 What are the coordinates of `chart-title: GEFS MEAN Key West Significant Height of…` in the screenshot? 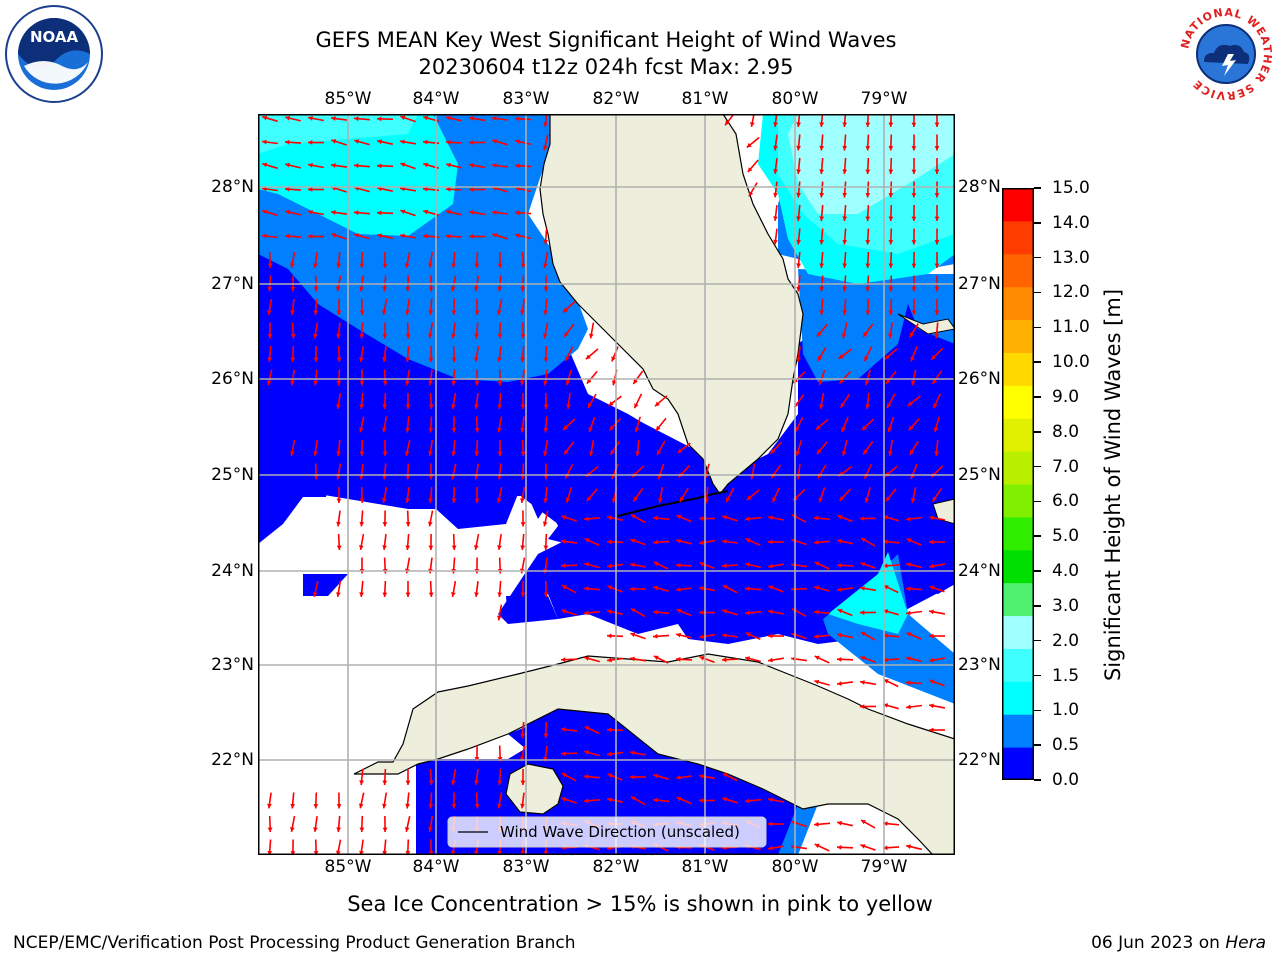 It's located at (606, 40).